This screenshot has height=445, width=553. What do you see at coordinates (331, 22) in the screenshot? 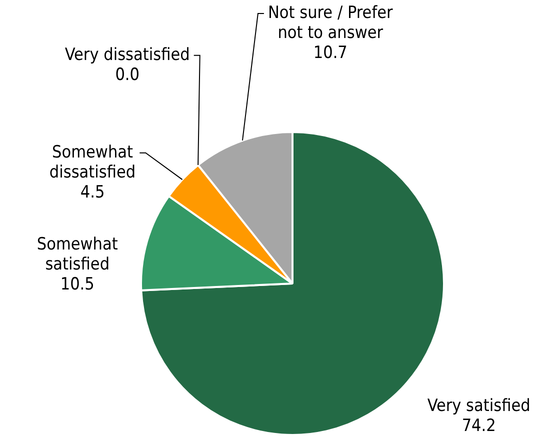
I see `slice-label: Not sure / Prefer not to answer` at bounding box center [331, 22].